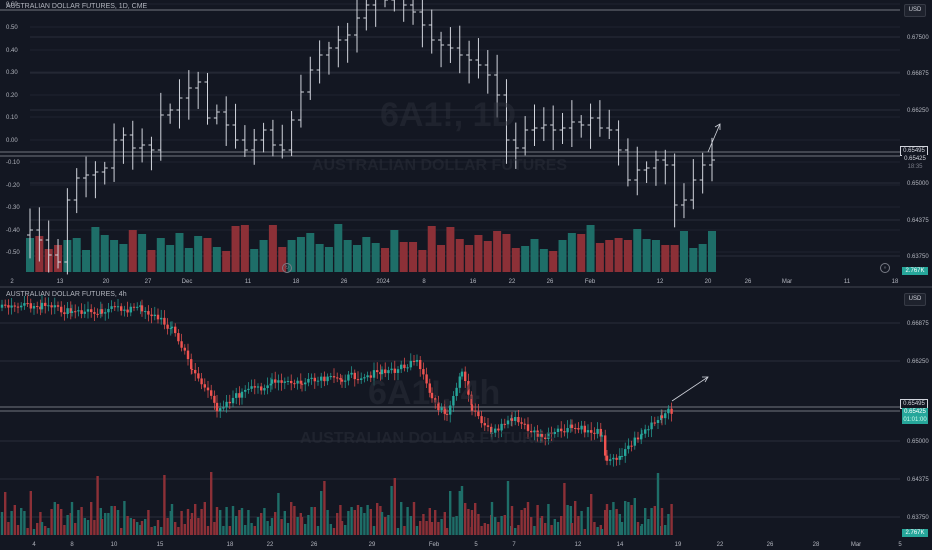 This screenshot has height=550, width=932. I want to click on daily-left-axis-label: 0.30, so click(12, 73).